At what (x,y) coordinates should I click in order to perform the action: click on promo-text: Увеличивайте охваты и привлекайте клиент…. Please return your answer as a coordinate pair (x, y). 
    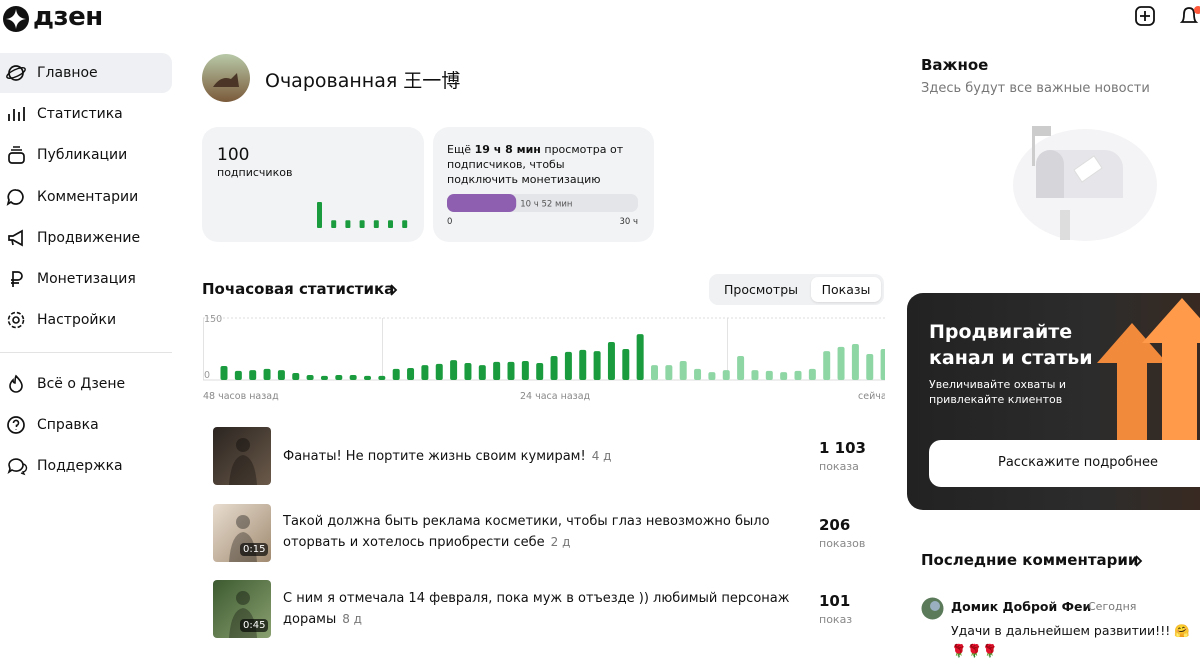
    Looking at the image, I should click on (998, 392).